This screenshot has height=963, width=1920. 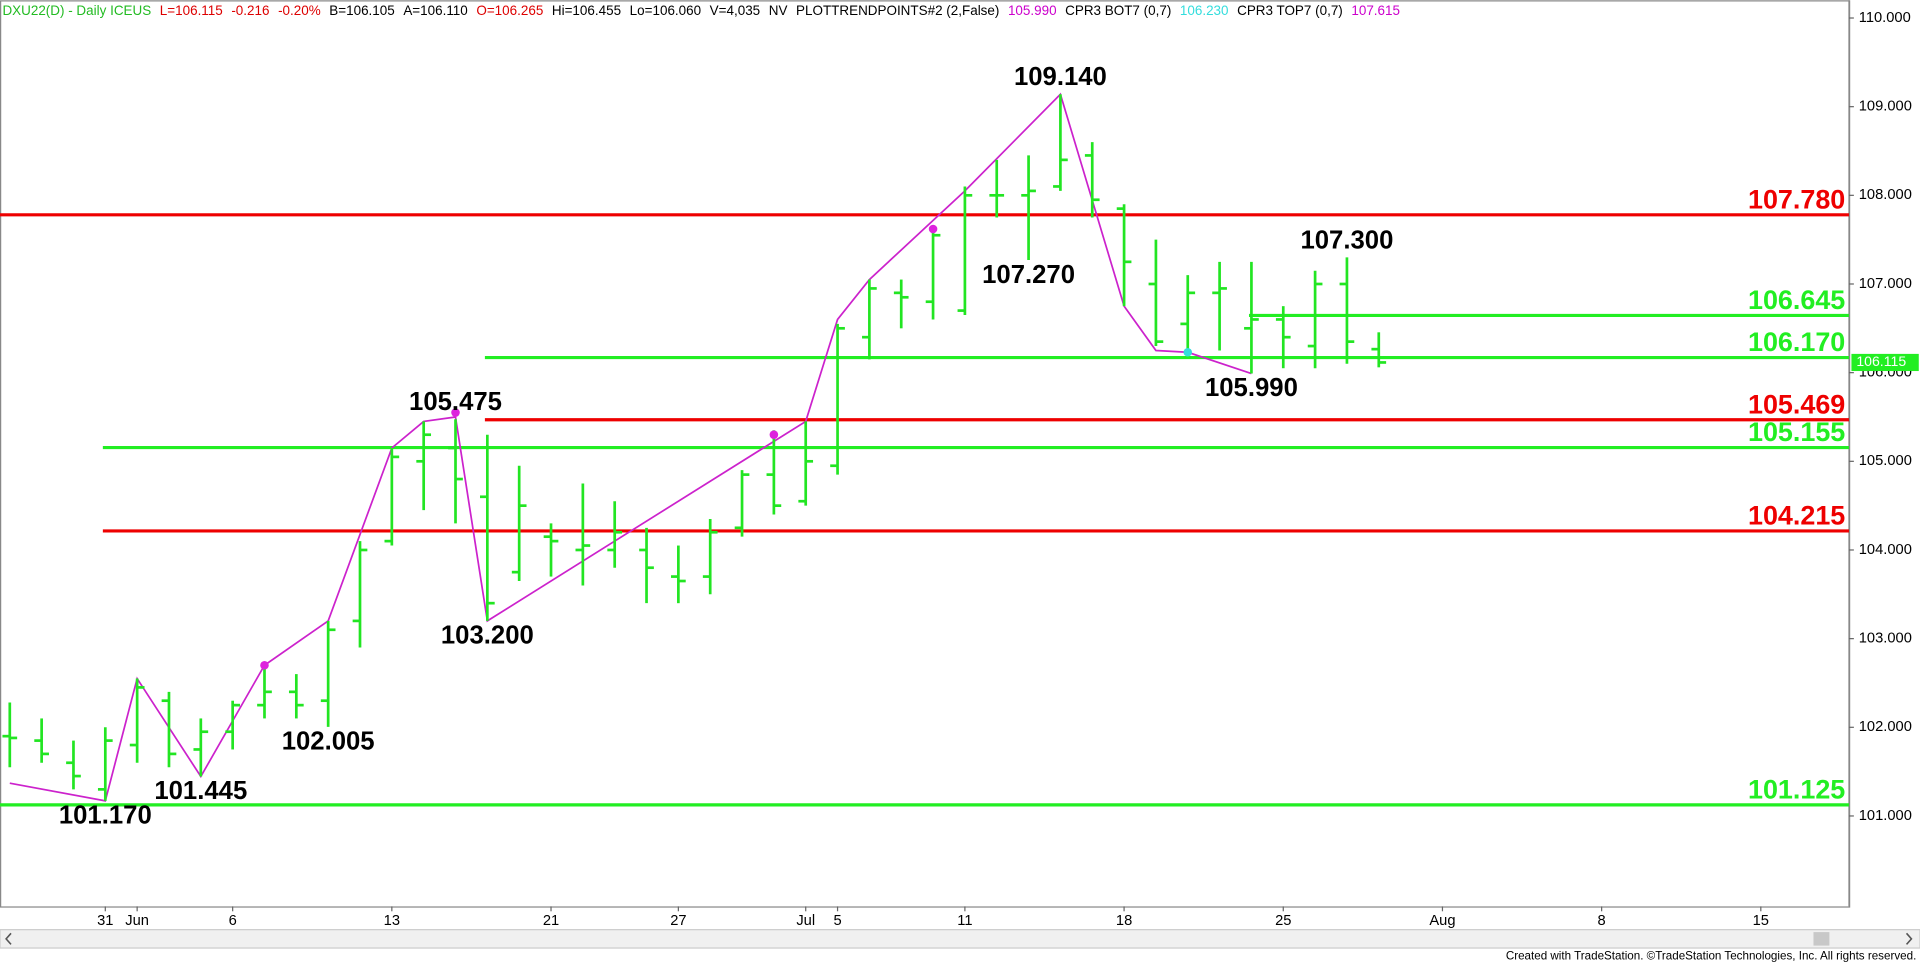 I want to click on scroll-track, so click(x=960, y=939).